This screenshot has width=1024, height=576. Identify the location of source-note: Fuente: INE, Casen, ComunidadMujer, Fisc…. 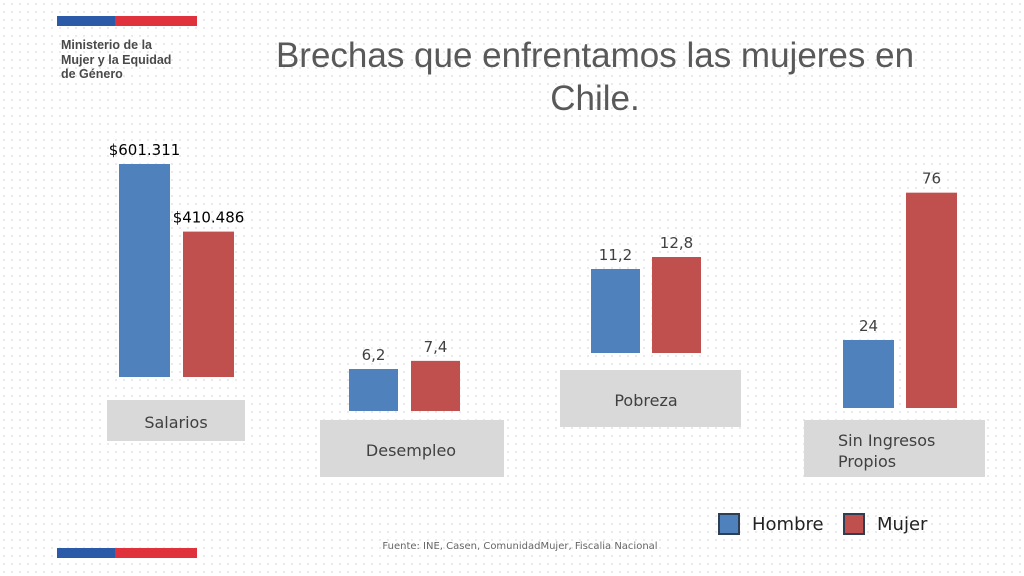
(520, 546).